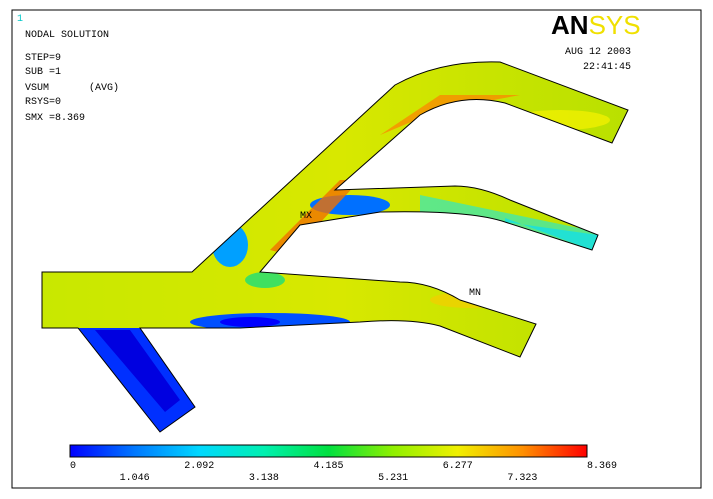 The image size is (713, 499). I want to click on sub-label: SUB =1, so click(43, 72).